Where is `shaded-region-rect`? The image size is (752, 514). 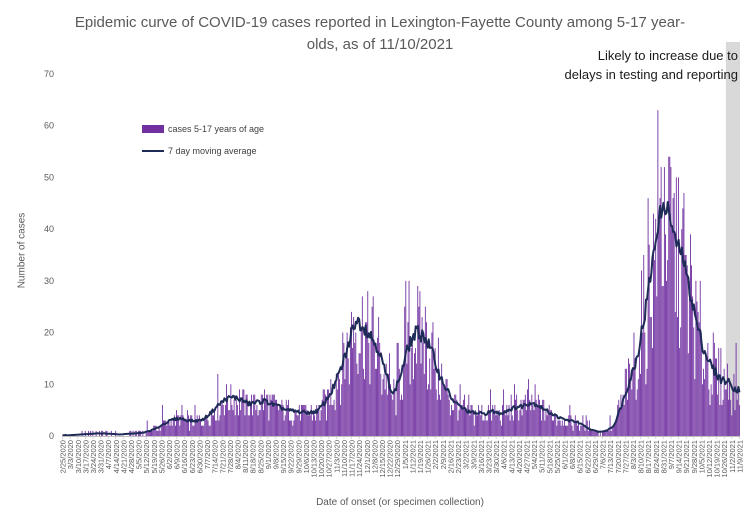
shaded-region-rect is located at coordinates (732, 239).